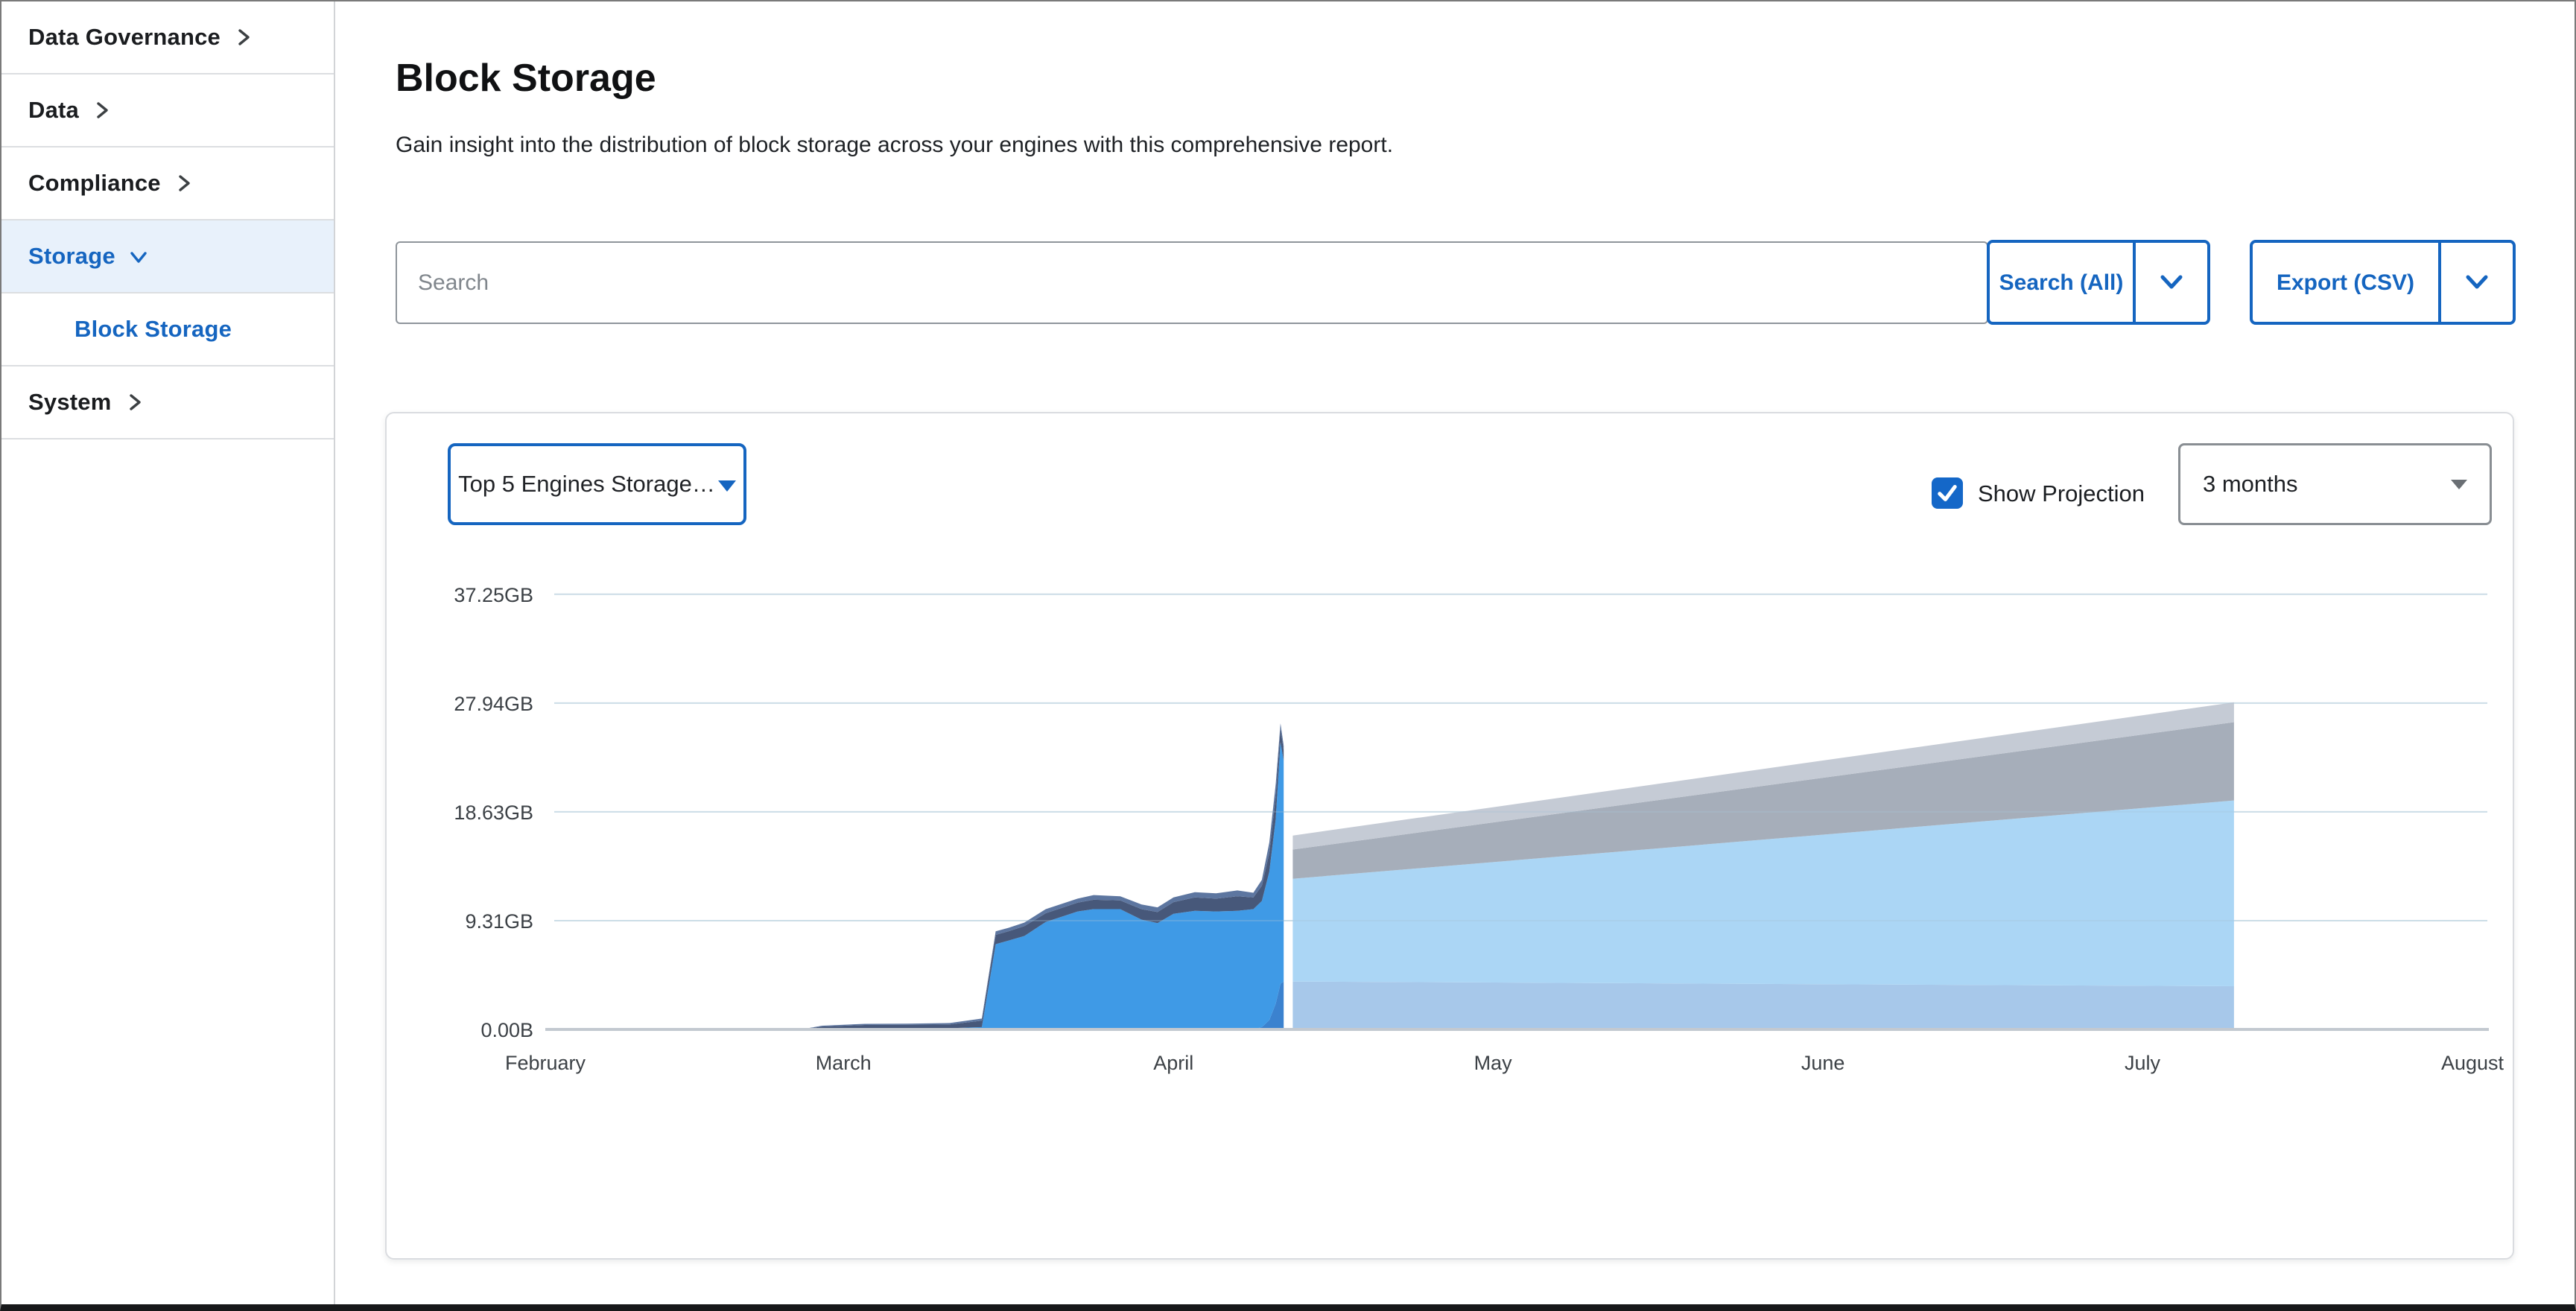 The image size is (2576, 1311). I want to click on sidebar-item-block-storage: Block Storage, so click(167, 329).